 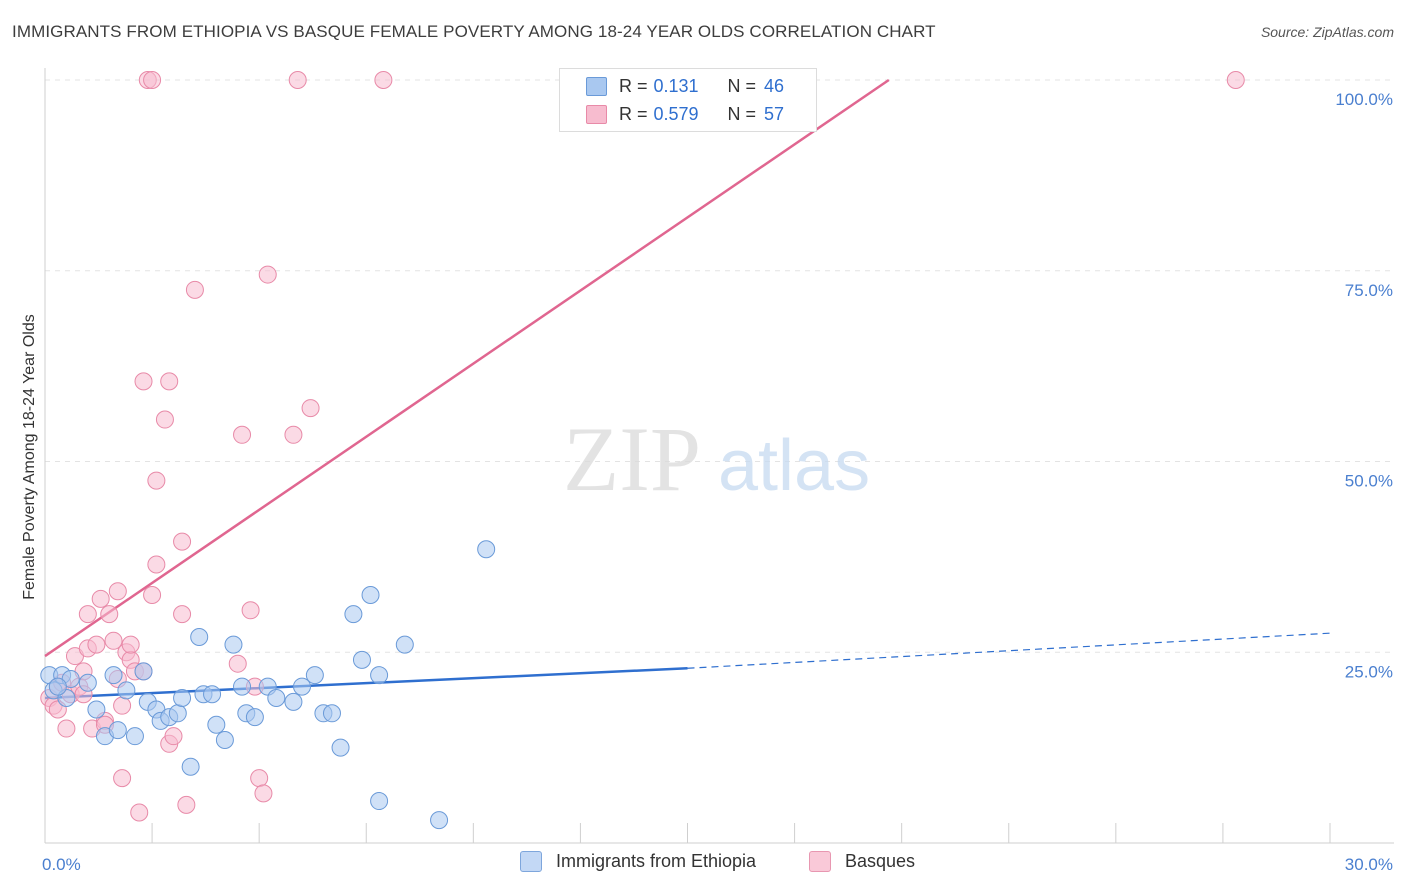 What do you see at coordinates (820, 861) in the screenshot?
I see `series-swatch-basques` at bounding box center [820, 861].